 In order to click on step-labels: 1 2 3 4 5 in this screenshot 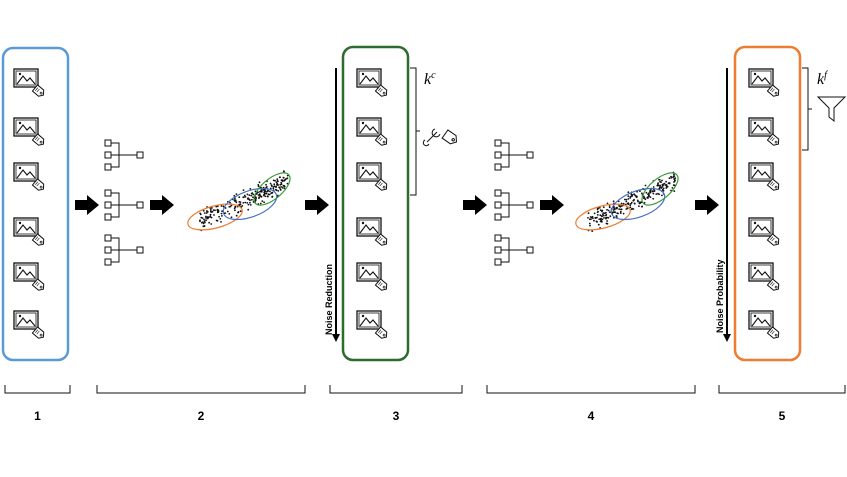, I will do `click(410, 416)`.